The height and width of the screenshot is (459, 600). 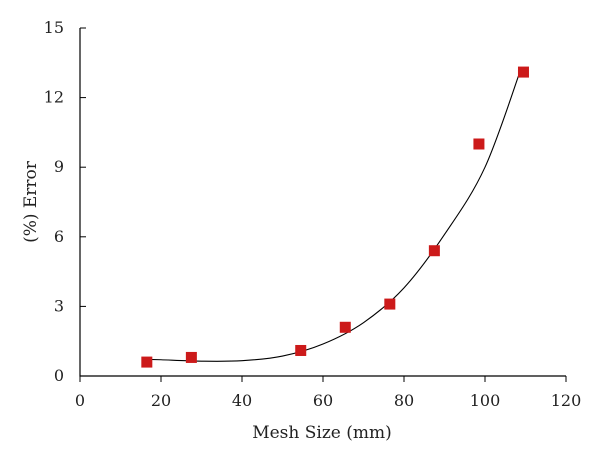 I want to click on y-tick-label: 15, so click(x=54, y=27).